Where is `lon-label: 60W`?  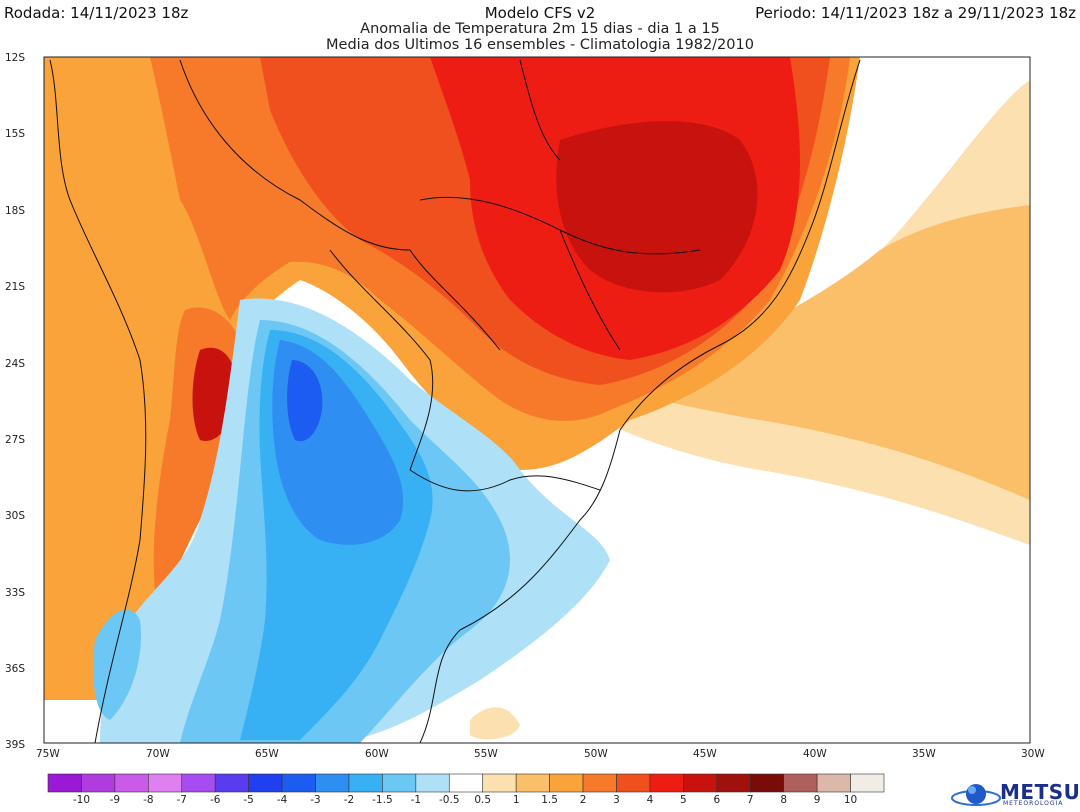
lon-label: 60W is located at coordinates (377, 754).